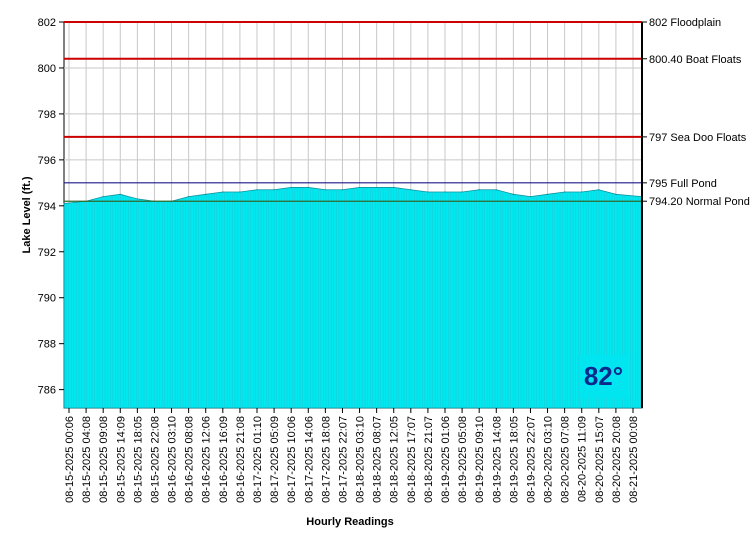  Describe the element at coordinates (378, 459) in the screenshot. I see `x-tick-label: 08-18-2025 08:07` at that location.